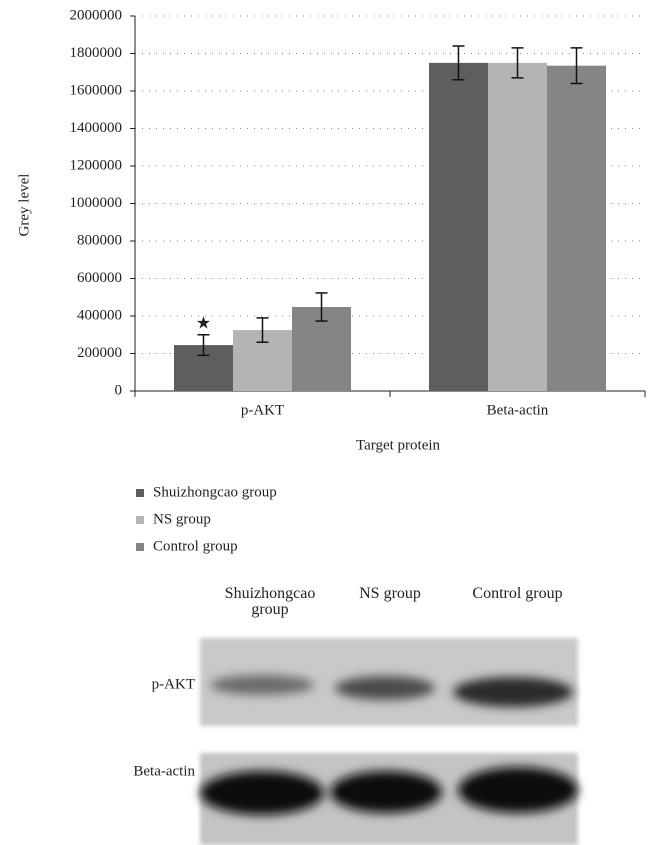 This screenshot has height=845, width=649. I want to click on legend-label: NS group, so click(182, 519).